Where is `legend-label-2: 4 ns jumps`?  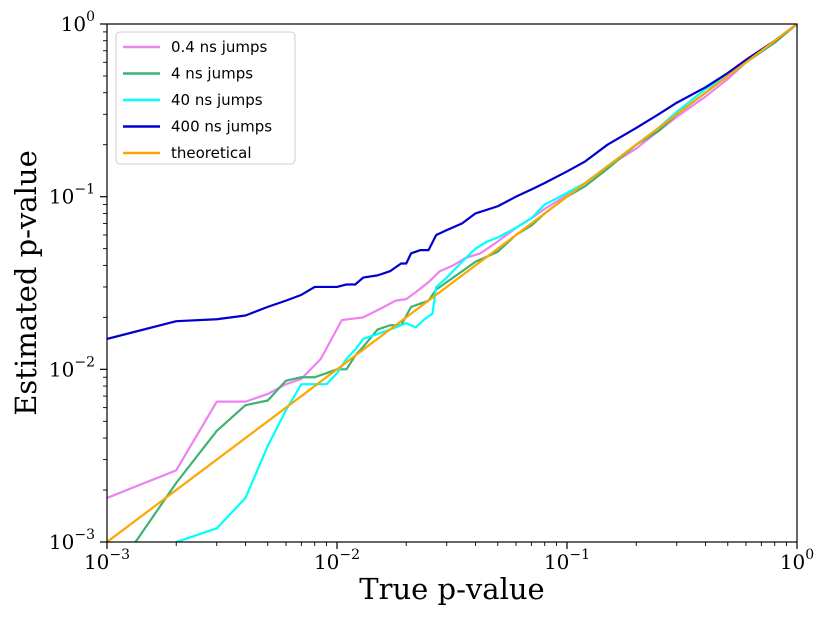 legend-label-2: 4 ns jumps is located at coordinates (212, 74).